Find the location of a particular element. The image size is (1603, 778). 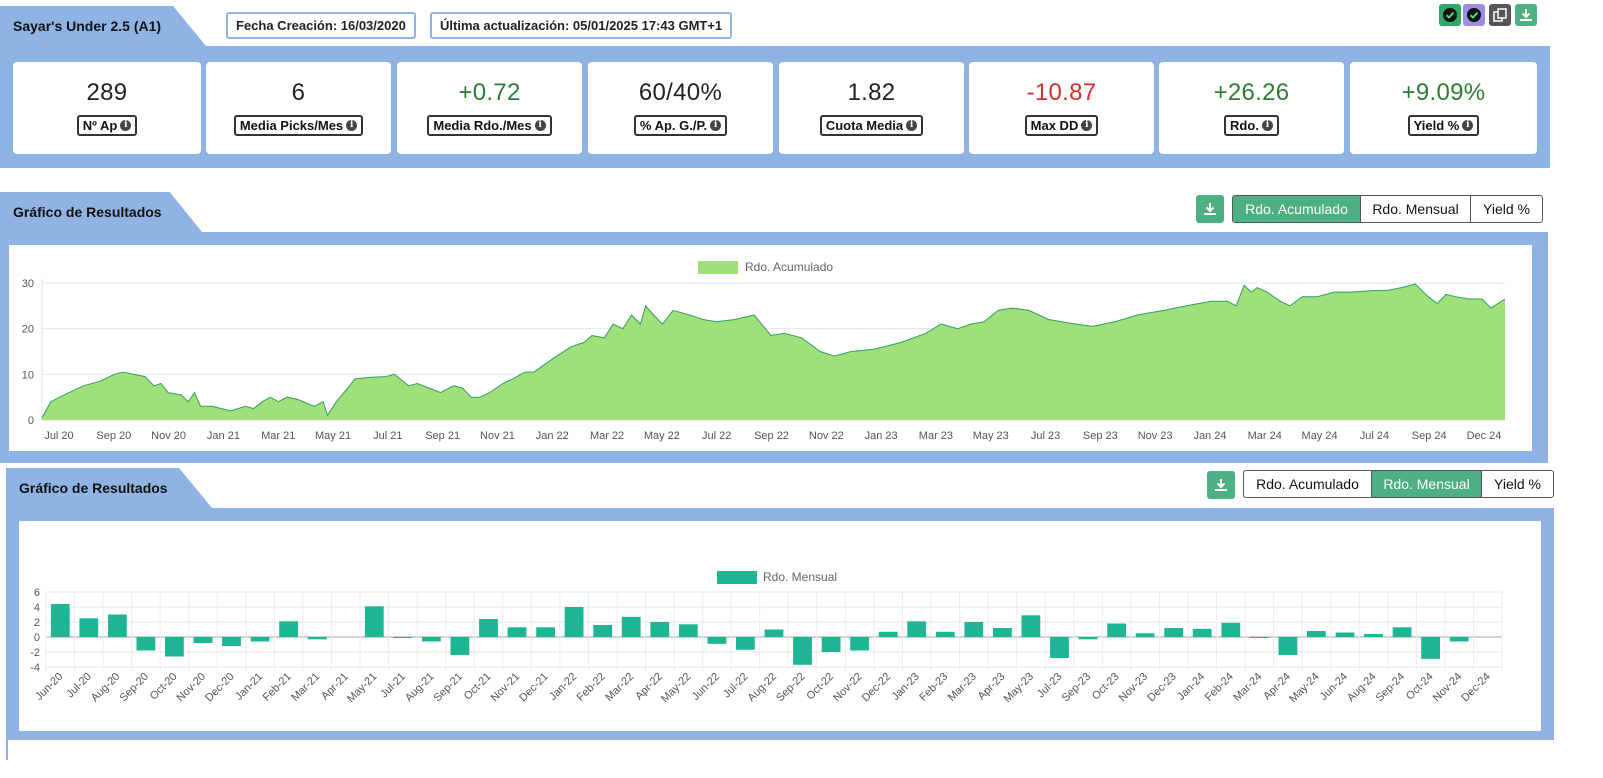

stat-value: +0.72 is located at coordinates (489, 92).